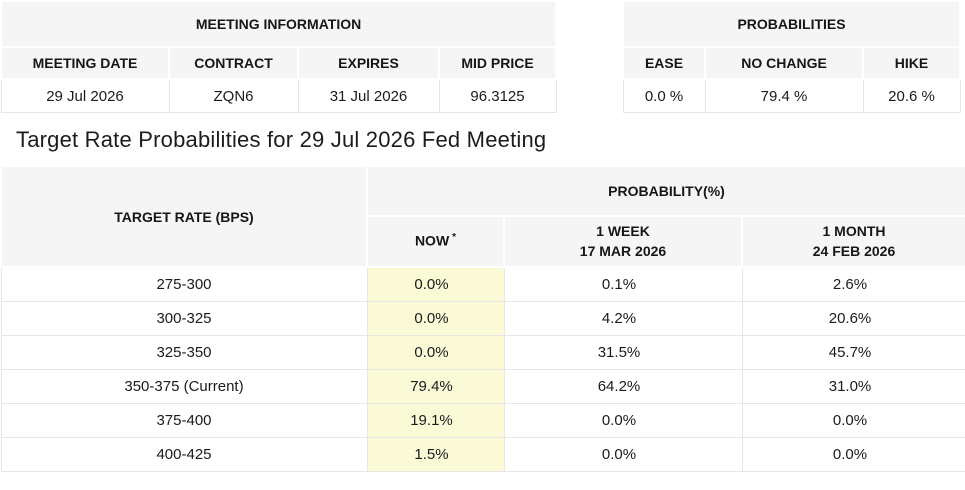  Describe the element at coordinates (664, 95) in the screenshot. I see `ease-value: 0.0 %` at that location.